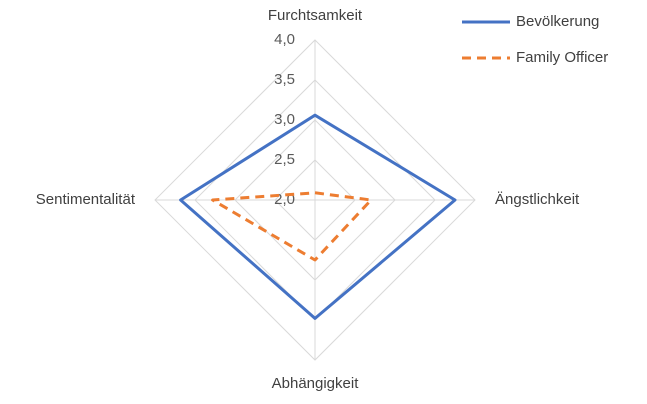 This screenshot has height=404, width=647. What do you see at coordinates (284, 159) in the screenshot?
I see `tick-label: 2,5` at bounding box center [284, 159].